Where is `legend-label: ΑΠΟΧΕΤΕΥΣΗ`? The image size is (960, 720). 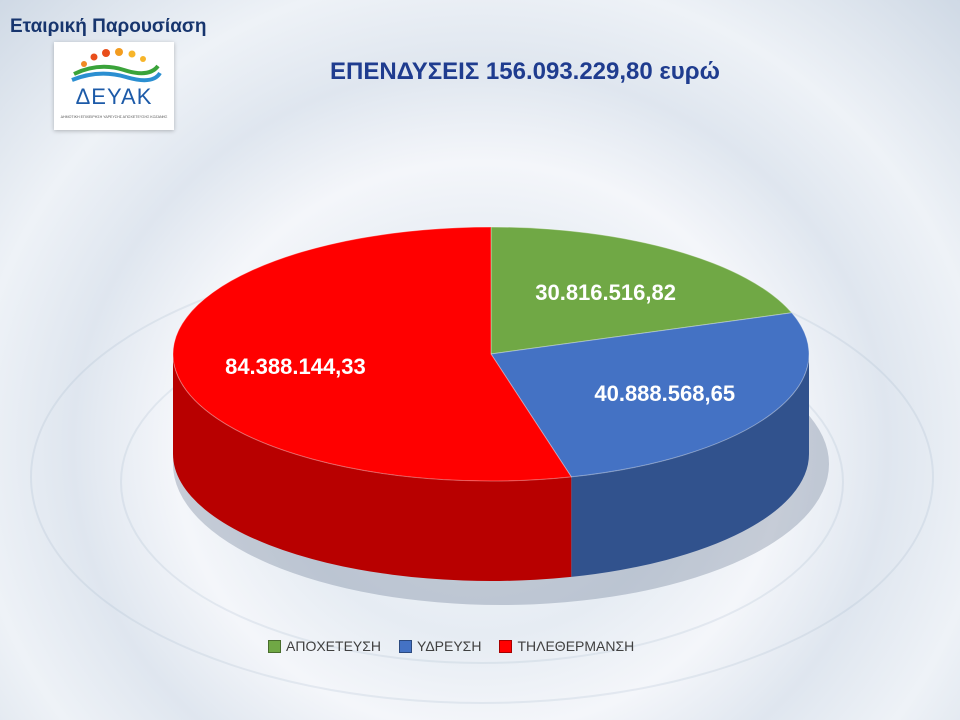 legend-label: ΑΠΟΧΕΤΕΥΣΗ is located at coordinates (334, 646).